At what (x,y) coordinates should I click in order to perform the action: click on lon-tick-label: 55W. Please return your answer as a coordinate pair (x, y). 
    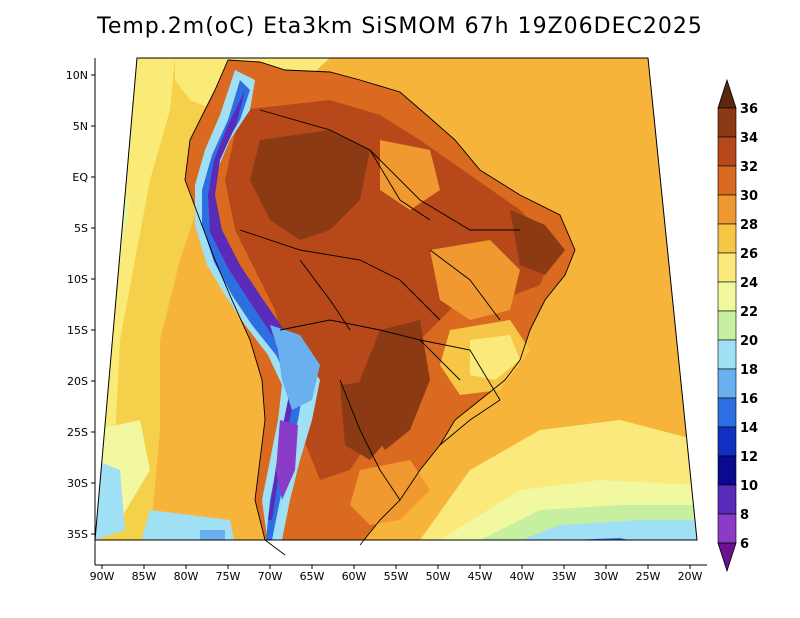
    Looking at the image, I should click on (396, 576).